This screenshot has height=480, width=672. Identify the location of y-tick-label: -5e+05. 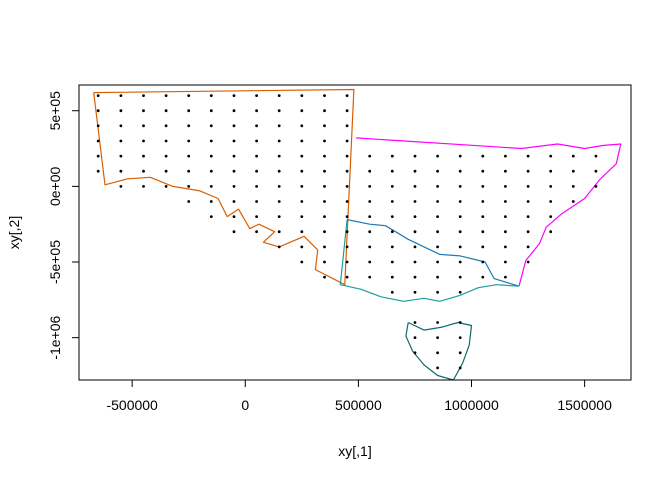
(55, 262).